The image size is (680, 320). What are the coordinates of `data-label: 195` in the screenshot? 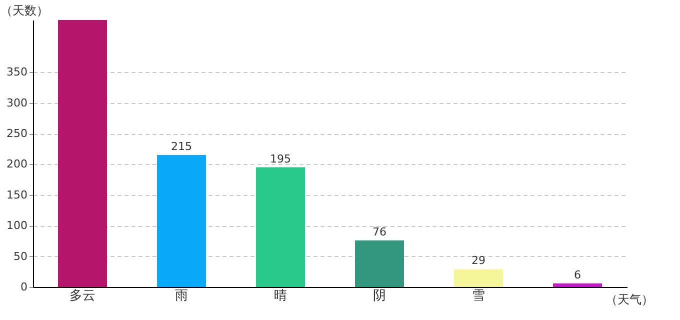 It's located at (280, 159).